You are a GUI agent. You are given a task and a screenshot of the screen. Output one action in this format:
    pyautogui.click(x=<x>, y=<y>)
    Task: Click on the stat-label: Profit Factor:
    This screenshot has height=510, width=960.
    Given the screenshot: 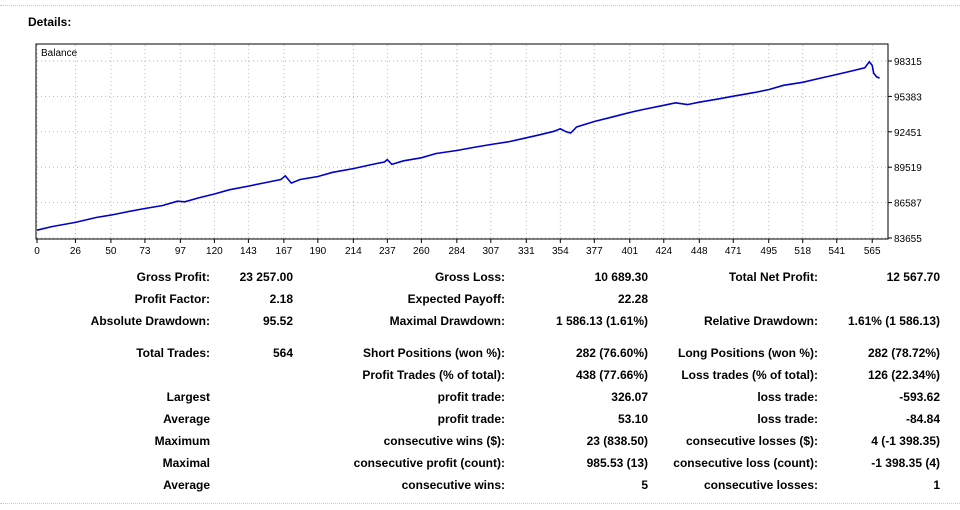 What is the action you would take?
    pyautogui.click(x=172, y=299)
    